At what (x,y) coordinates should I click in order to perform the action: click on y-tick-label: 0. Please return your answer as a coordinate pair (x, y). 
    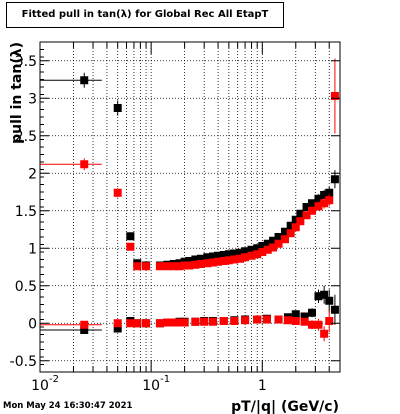
    Looking at the image, I should click on (32, 324).